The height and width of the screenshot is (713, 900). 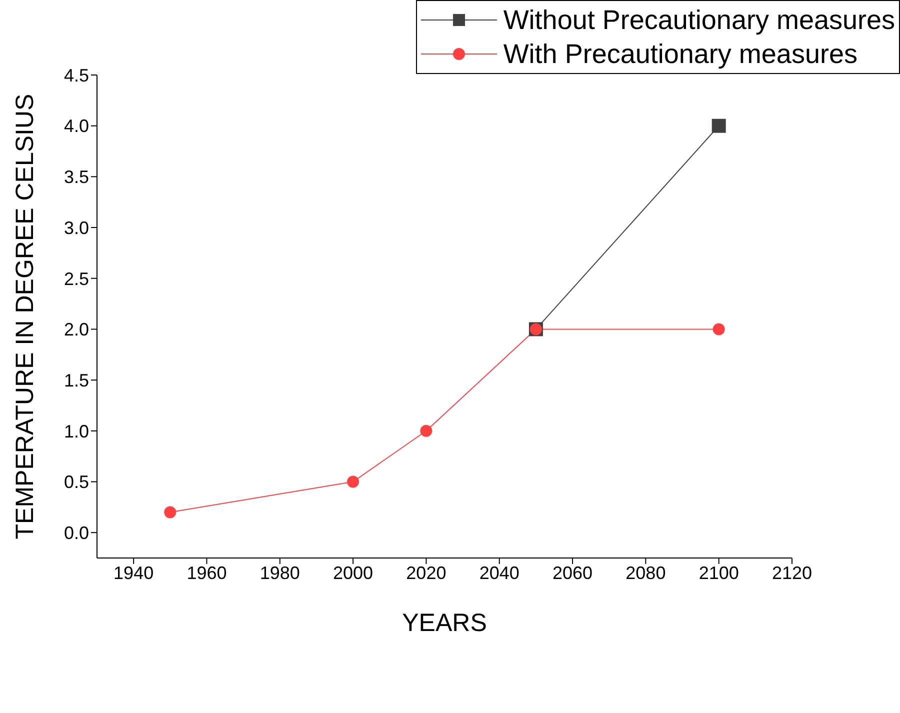 What do you see at coordinates (206, 572) in the screenshot?
I see `x-tick-label: 1960` at bounding box center [206, 572].